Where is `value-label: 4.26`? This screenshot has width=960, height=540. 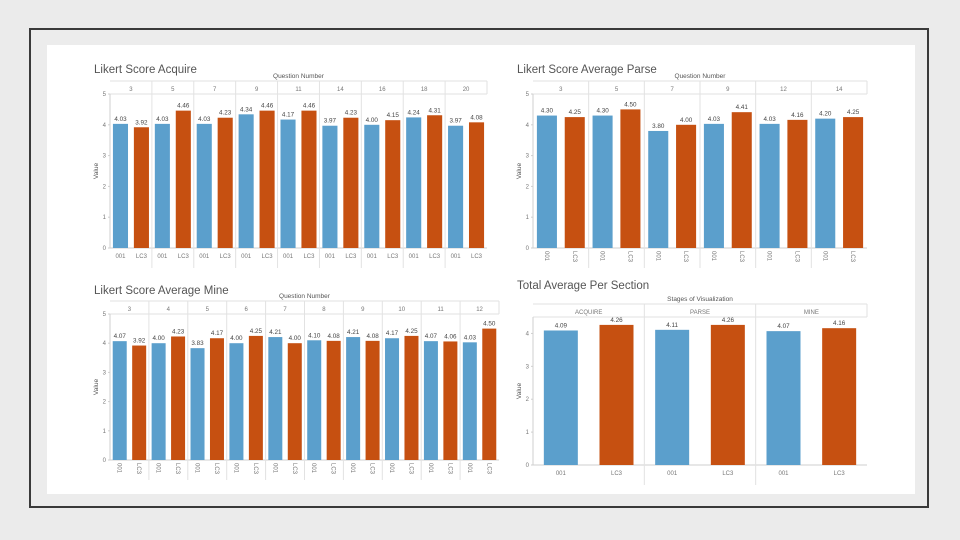
value-label: 4.26 is located at coordinates (728, 320).